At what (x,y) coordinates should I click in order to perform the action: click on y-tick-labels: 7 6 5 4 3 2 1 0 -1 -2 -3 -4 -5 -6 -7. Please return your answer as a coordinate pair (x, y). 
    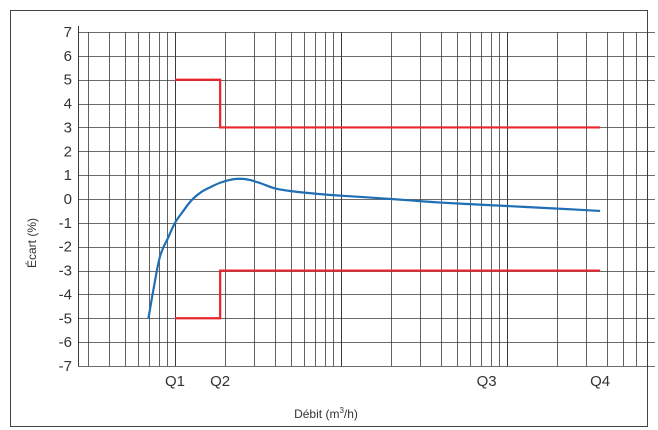
    Looking at the image, I should click on (65, 199).